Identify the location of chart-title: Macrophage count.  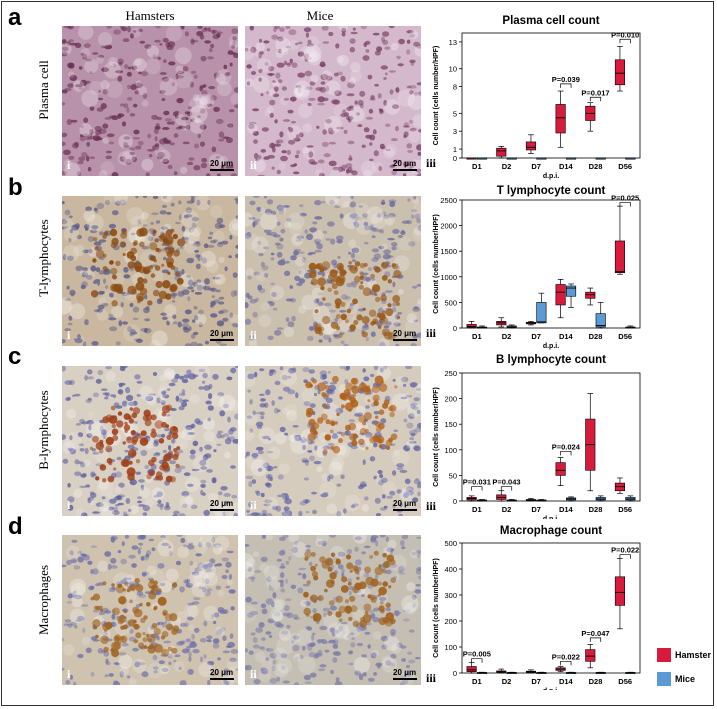
(551, 531).